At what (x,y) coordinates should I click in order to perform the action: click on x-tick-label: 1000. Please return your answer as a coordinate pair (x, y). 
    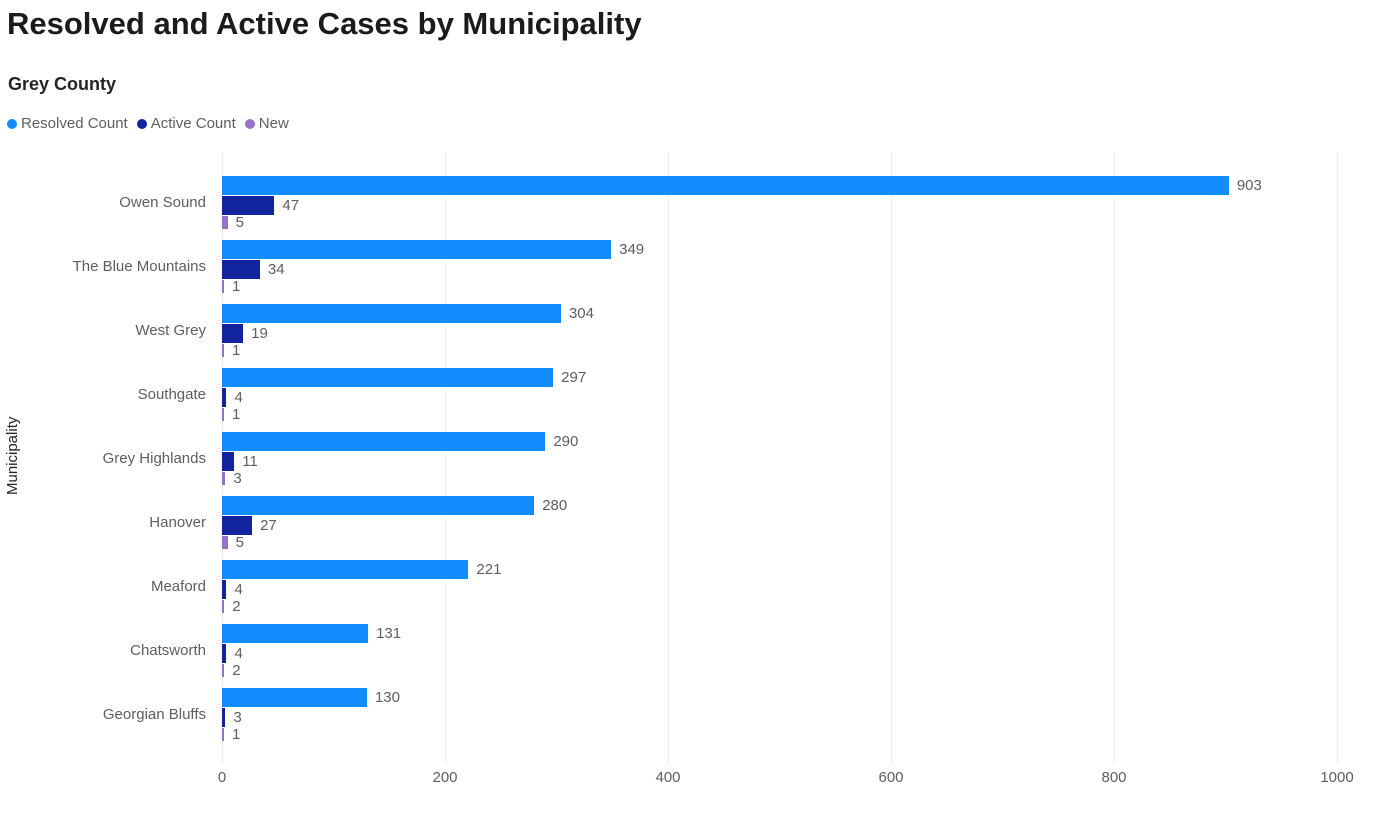
    Looking at the image, I should click on (1337, 777).